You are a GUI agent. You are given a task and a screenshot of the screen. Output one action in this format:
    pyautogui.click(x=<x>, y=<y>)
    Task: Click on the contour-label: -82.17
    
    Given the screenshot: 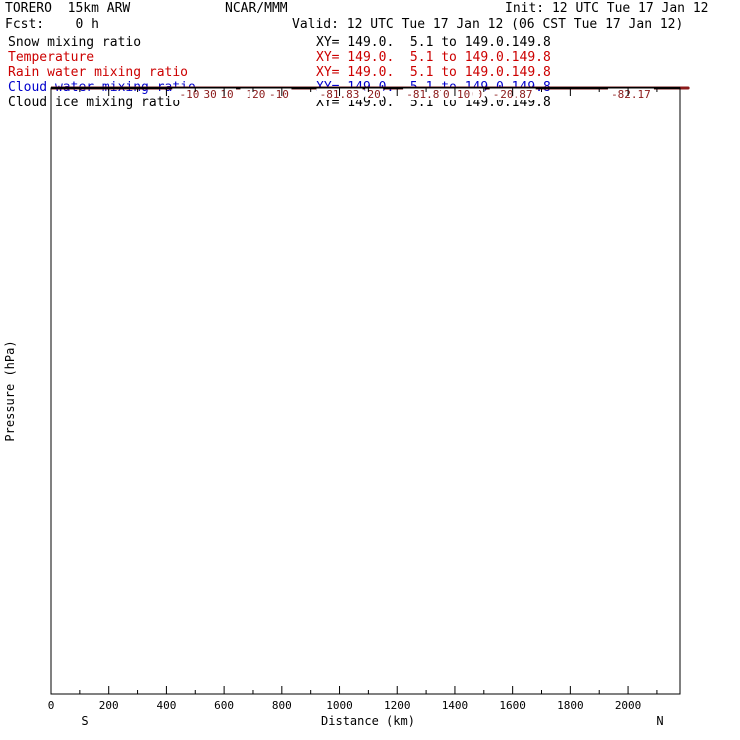 What is the action you would take?
    pyautogui.click(x=631, y=94)
    